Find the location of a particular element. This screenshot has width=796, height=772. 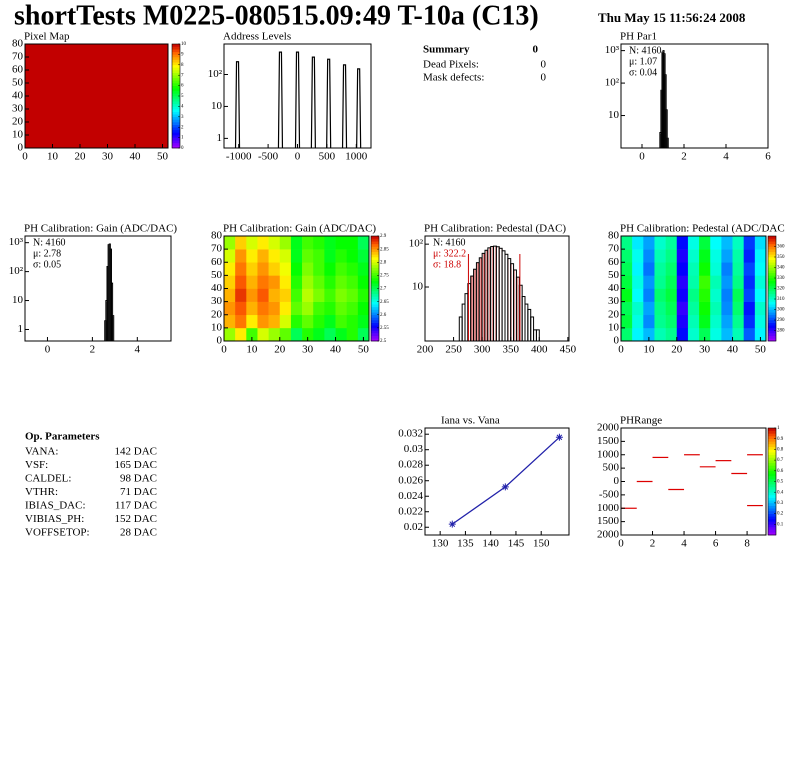

x-tick-label: 30 is located at coordinates (108, 157).